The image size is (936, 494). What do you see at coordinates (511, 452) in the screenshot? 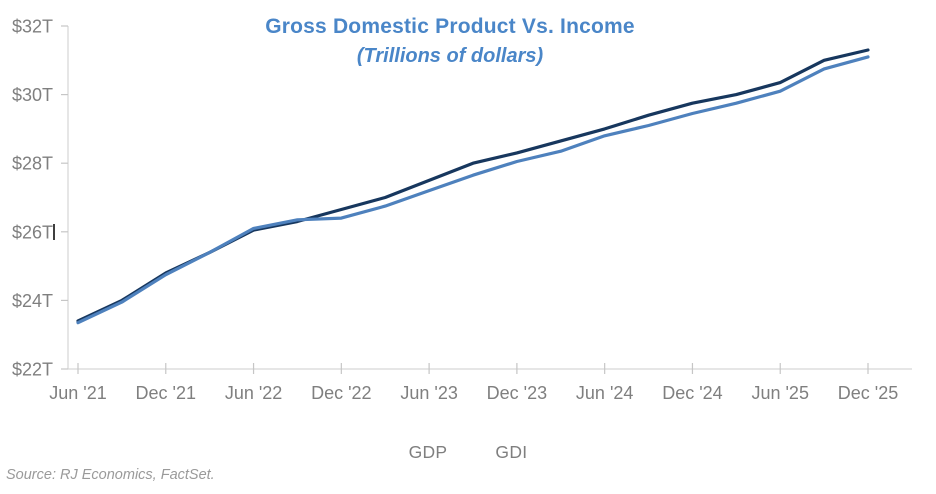
I see `legend-item-gdi: GDI` at bounding box center [511, 452].